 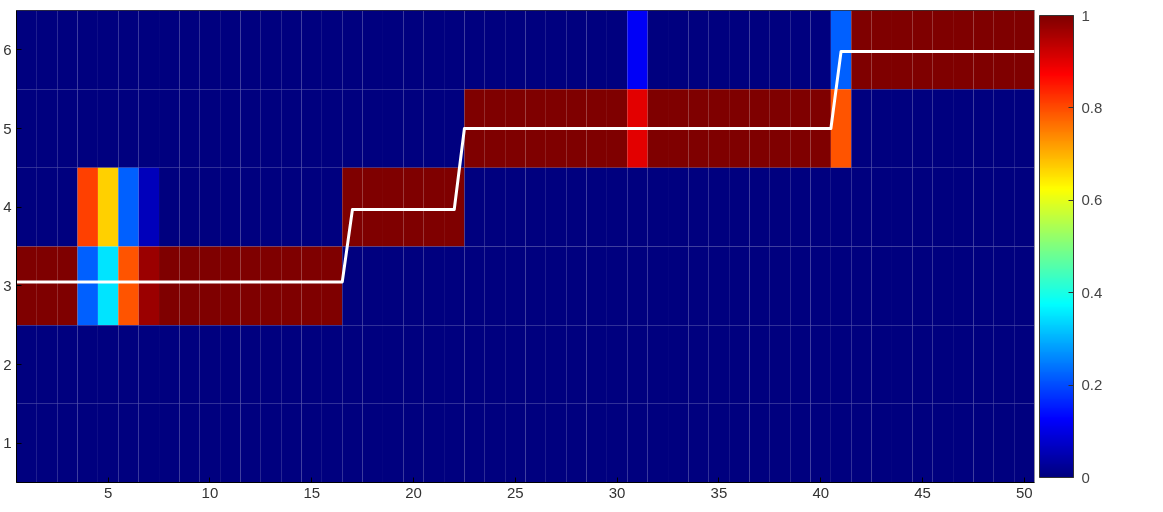 What do you see at coordinates (312, 492) in the screenshot?
I see `x-tick-label: 15` at bounding box center [312, 492].